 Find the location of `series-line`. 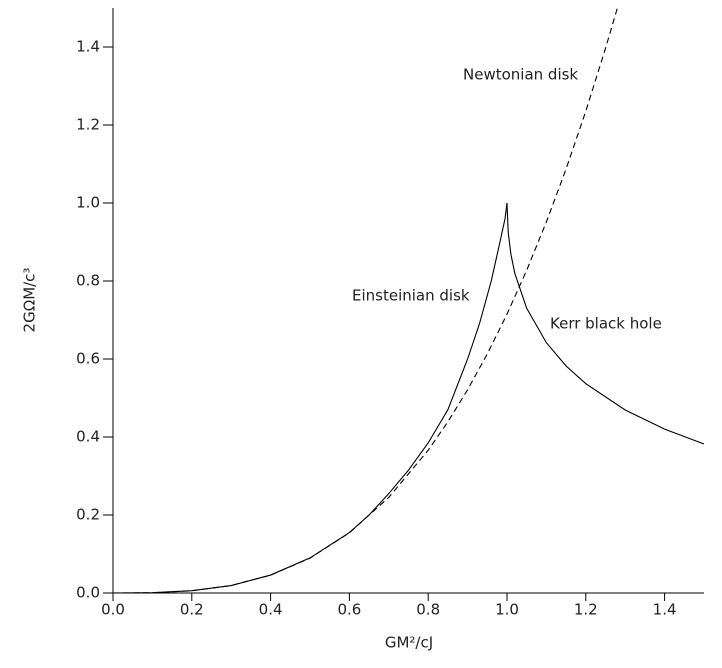

series-line is located at coordinates (605, 323).